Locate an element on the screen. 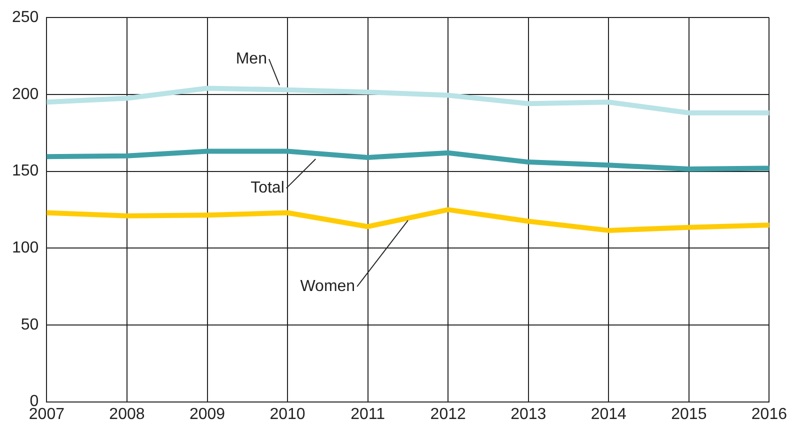 This screenshot has height=427, width=790. y-tick-label: 250 is located at coordinates (25, 17).